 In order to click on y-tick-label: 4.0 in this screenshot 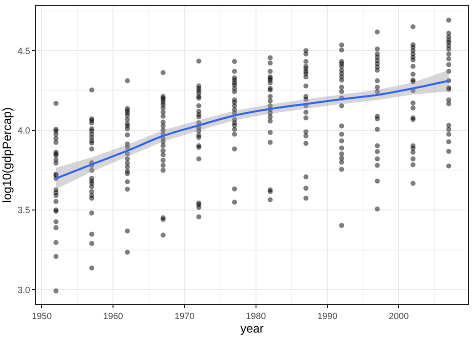, I will do `click(24, 130)`.